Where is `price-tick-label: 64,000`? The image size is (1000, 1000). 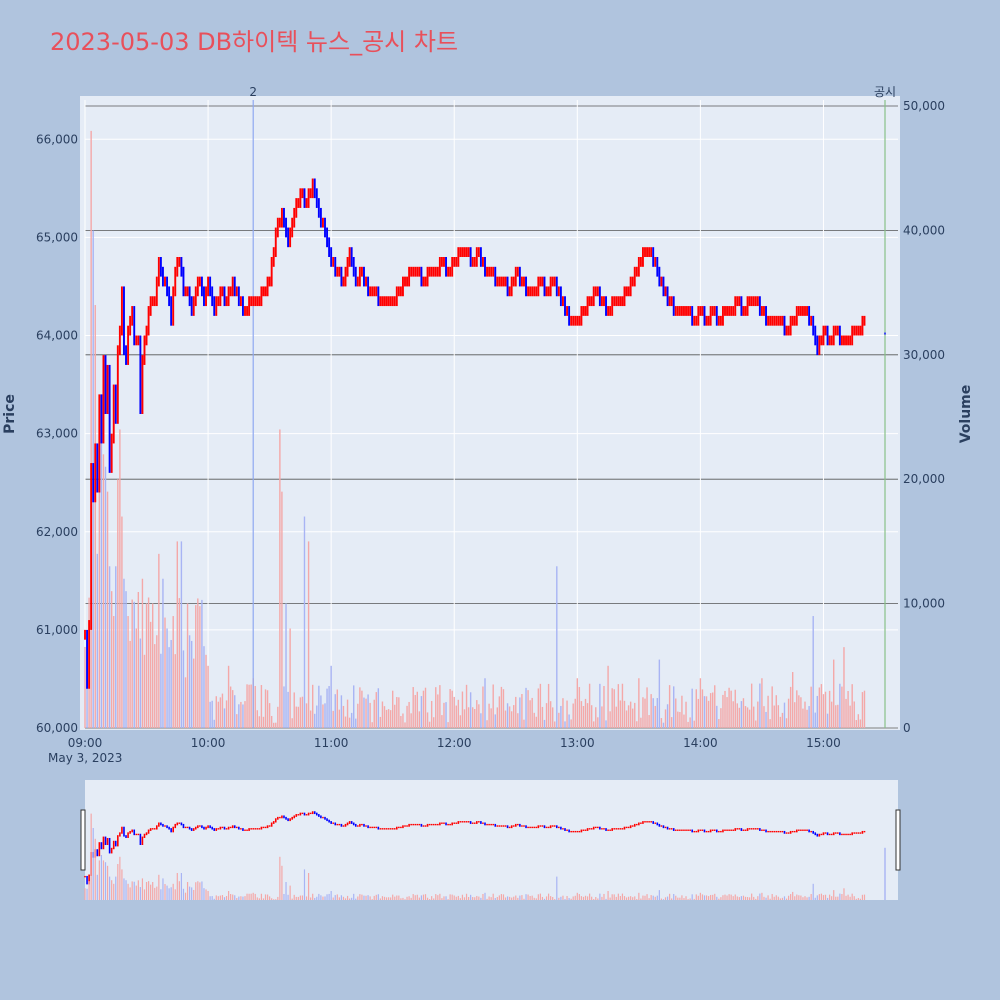 price-tick-label: 64,000 is located at coordinates (57, 336).